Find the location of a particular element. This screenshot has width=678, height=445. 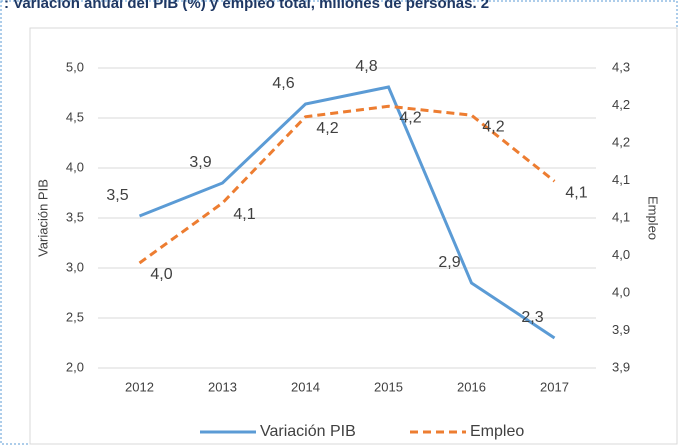

x-tick-label: 2012 is located at coordinates (139, 386).